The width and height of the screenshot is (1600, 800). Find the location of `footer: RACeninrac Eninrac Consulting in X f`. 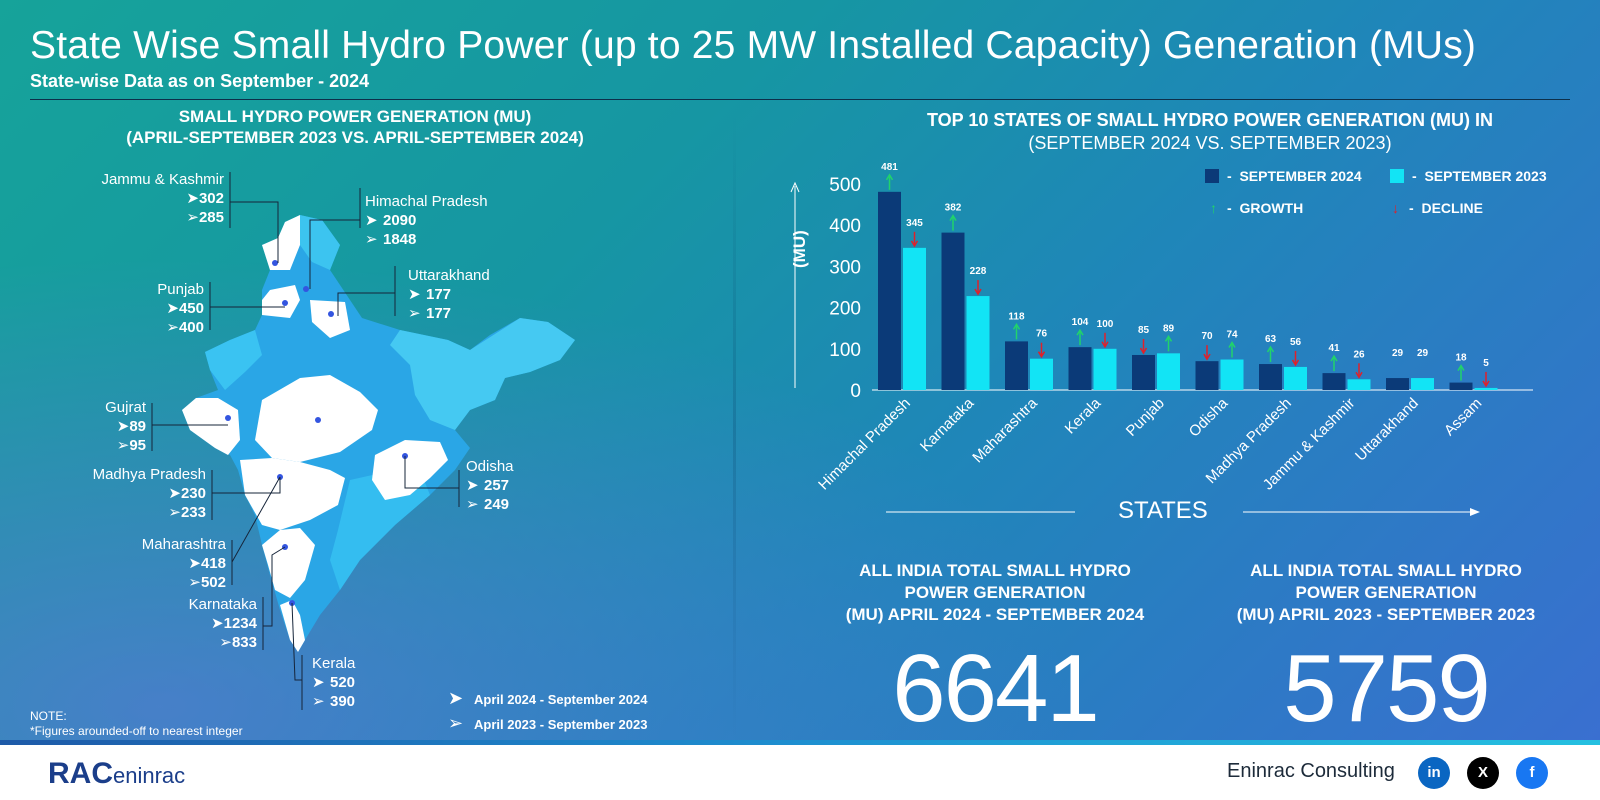

footer: RACeninrac Eninrac Consulting in X f is located at coordinates (800, 772).